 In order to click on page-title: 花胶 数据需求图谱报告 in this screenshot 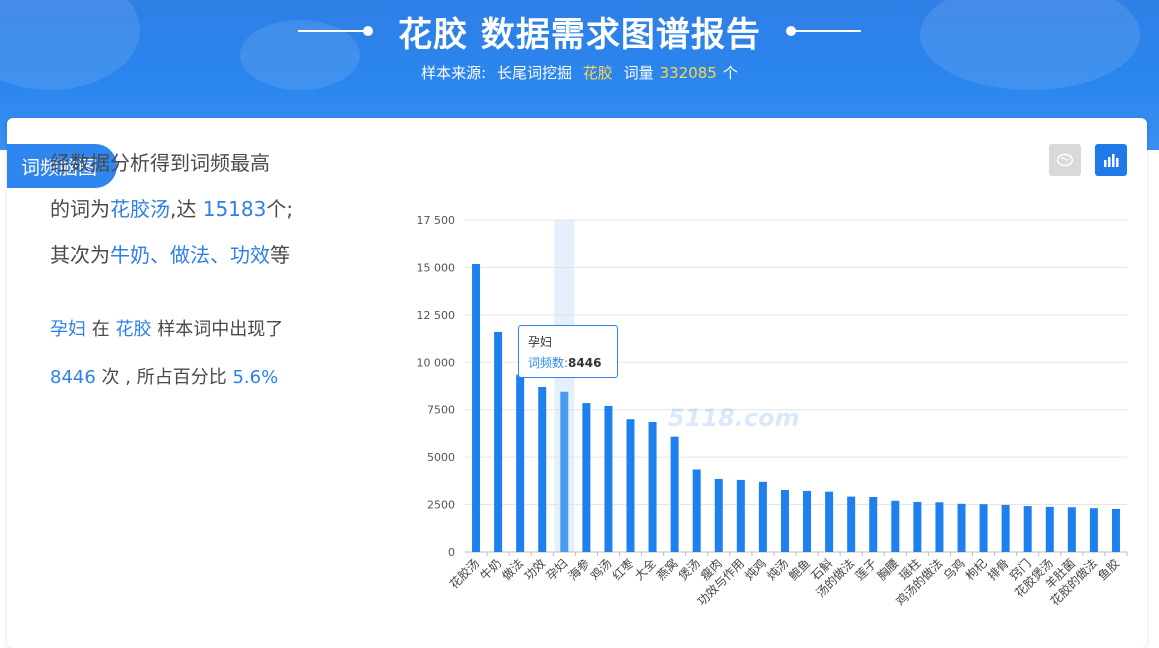, I will do `click(579, 34)`.